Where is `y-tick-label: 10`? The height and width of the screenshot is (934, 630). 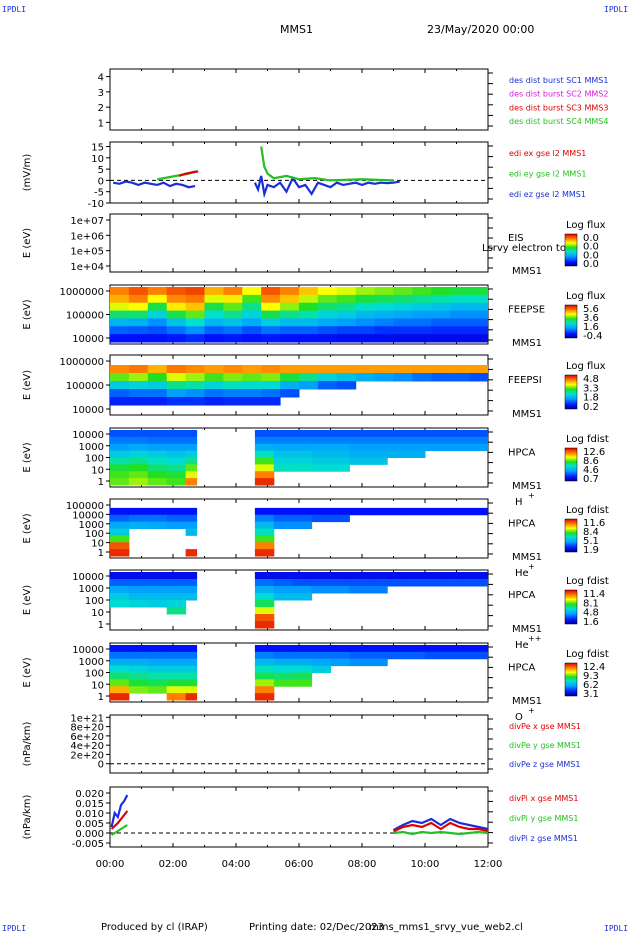 y-tick-label: 10 is located at coordinates (97, 685).